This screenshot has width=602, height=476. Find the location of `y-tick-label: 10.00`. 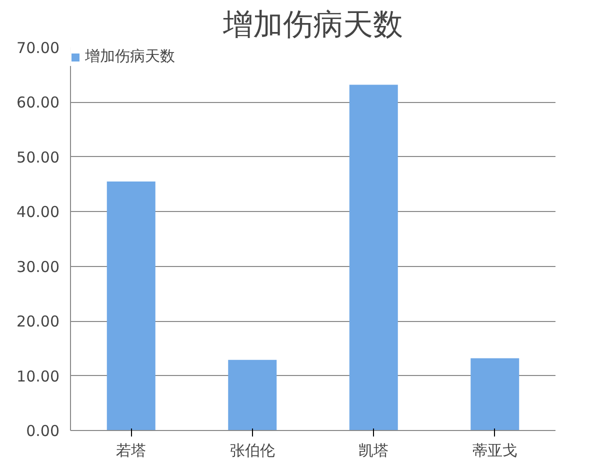

y-tick-label: 10.00 is located at coordinates (38, 376).